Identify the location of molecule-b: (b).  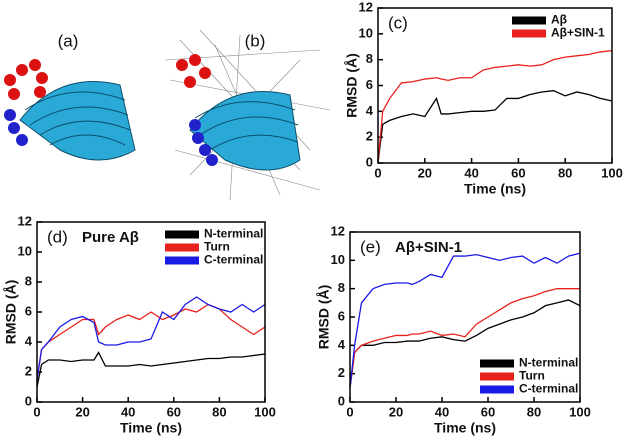
(247, 115).